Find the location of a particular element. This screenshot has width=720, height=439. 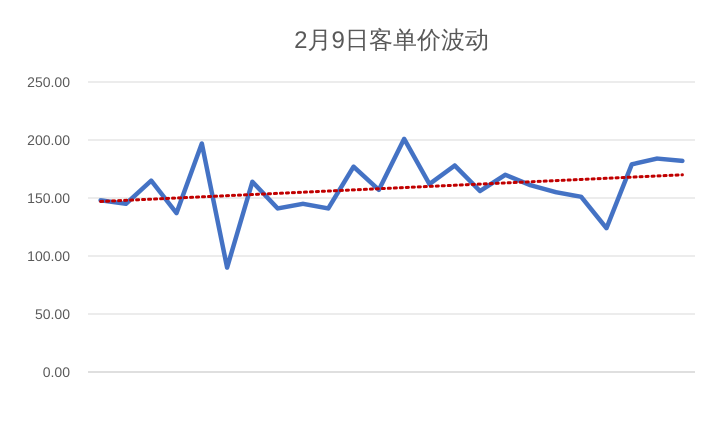

y-tick-label: 250.00 is located at coordinates (48, 82).